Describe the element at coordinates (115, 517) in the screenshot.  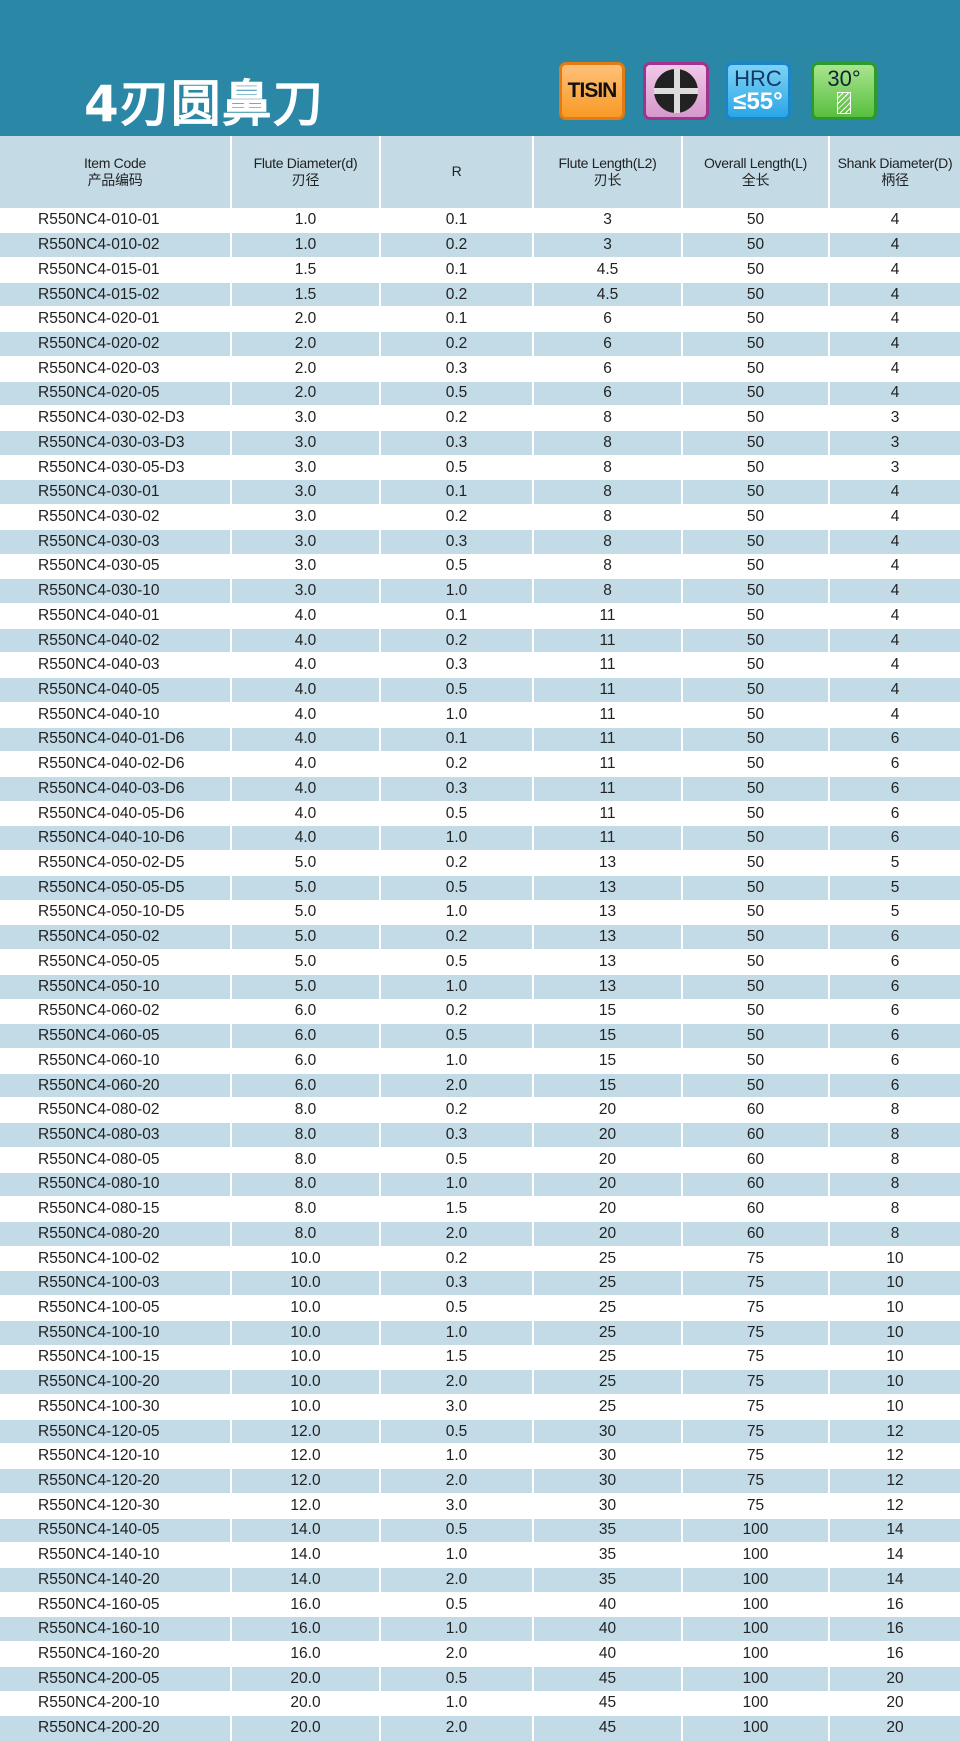
I see `item-code-cell: R550NC4-030-02` at that location.